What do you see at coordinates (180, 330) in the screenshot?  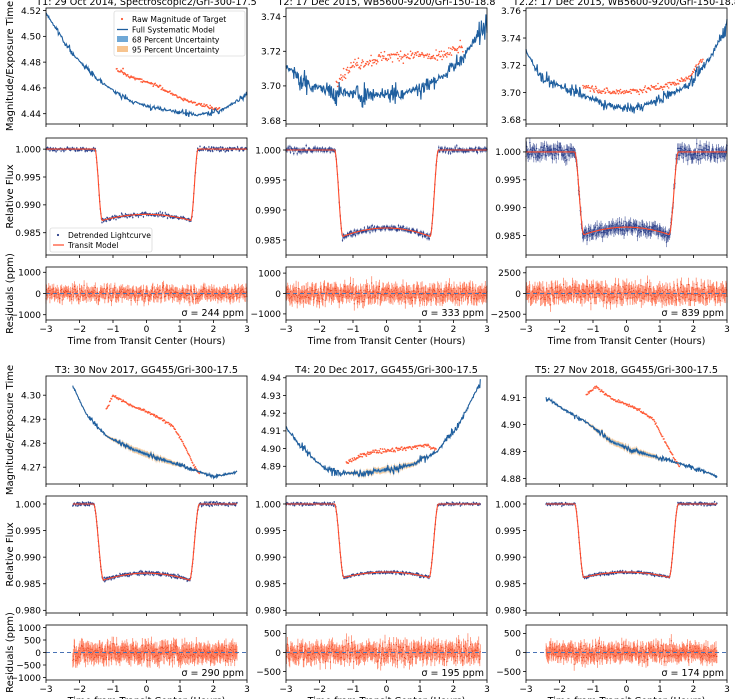 I see `residual-xtick-label: 1` at bounding box center [180, 330].